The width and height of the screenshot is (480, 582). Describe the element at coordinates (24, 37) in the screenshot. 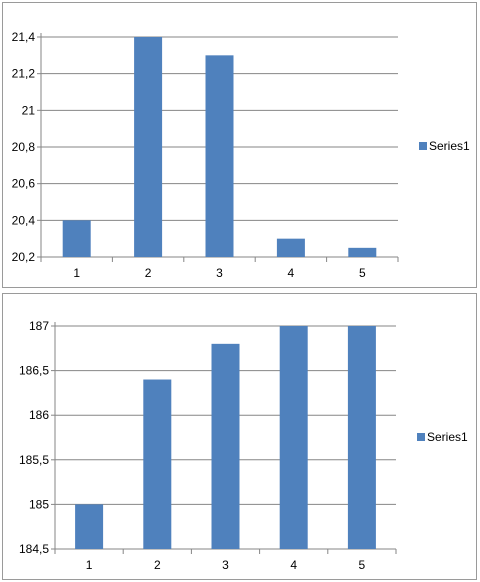

I see `y-tick-label: 21,4` at that location.